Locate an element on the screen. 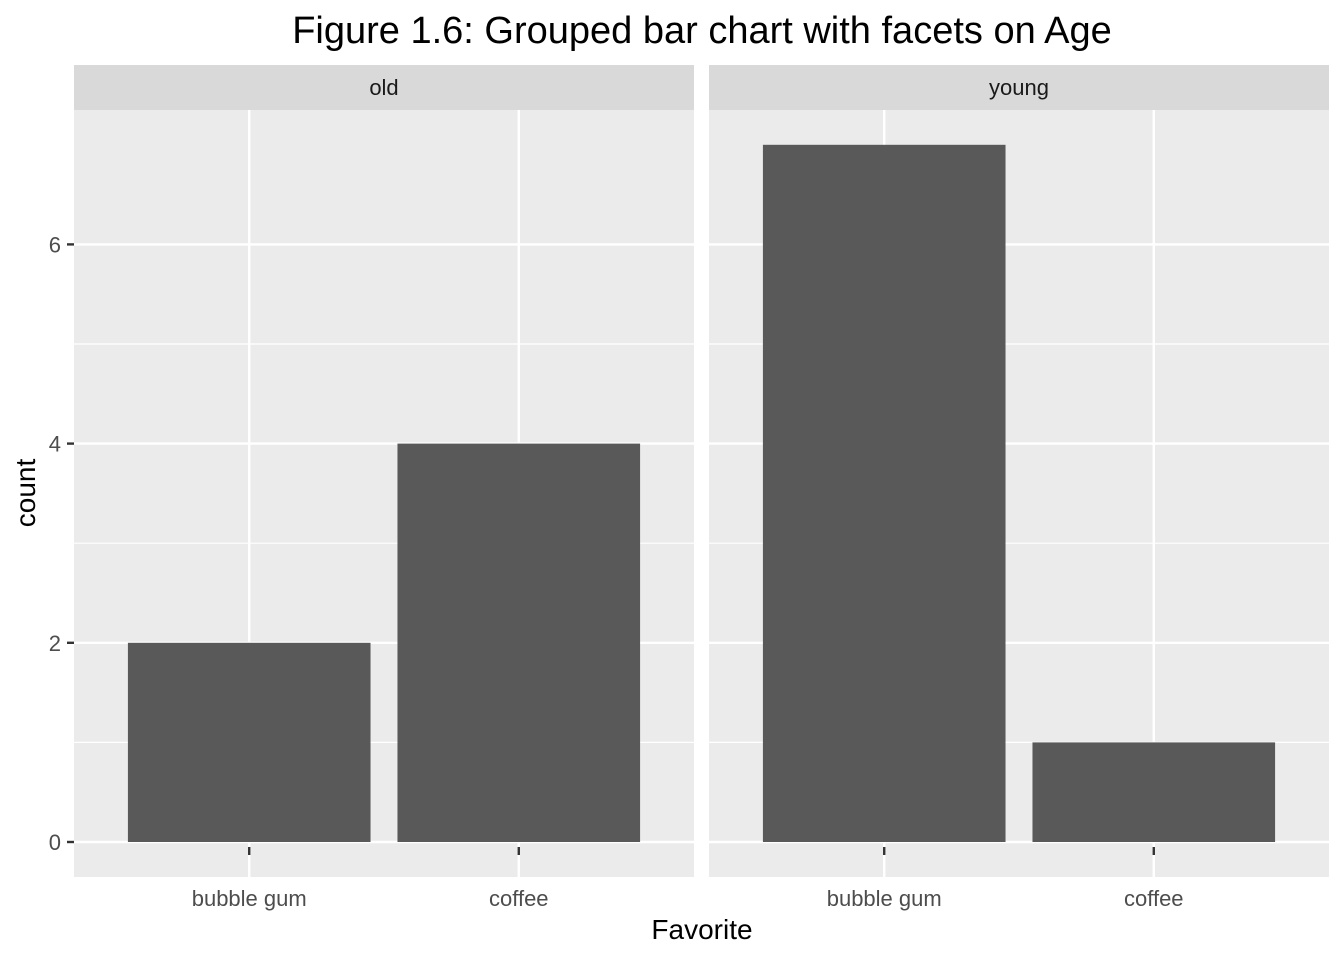 The image size is (1344, 960). bar-young-coffee is located at coordinates (1154, 792).